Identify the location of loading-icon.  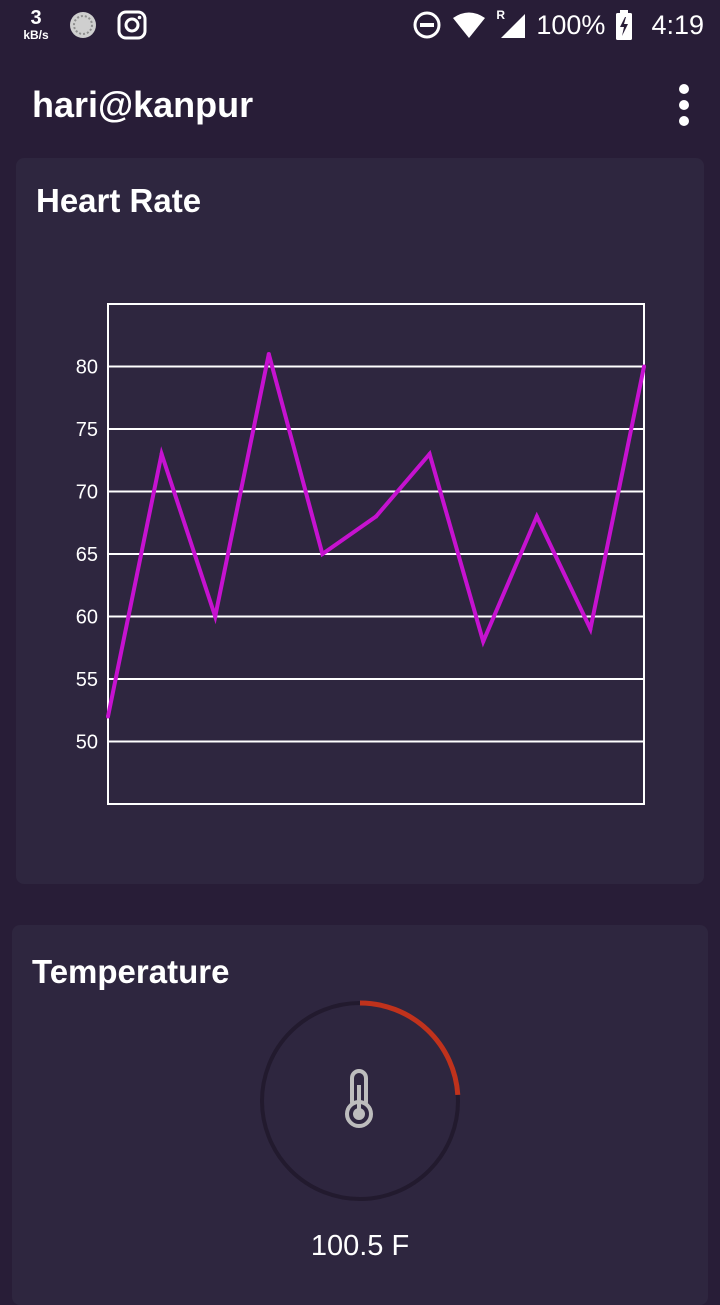
(83, 25).